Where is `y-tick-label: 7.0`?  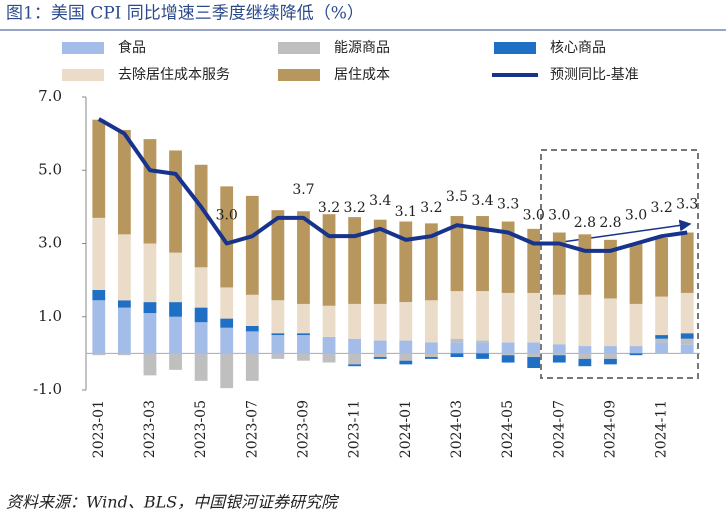
y-tick-label: 7.0 is located at coordinates (50, 96).